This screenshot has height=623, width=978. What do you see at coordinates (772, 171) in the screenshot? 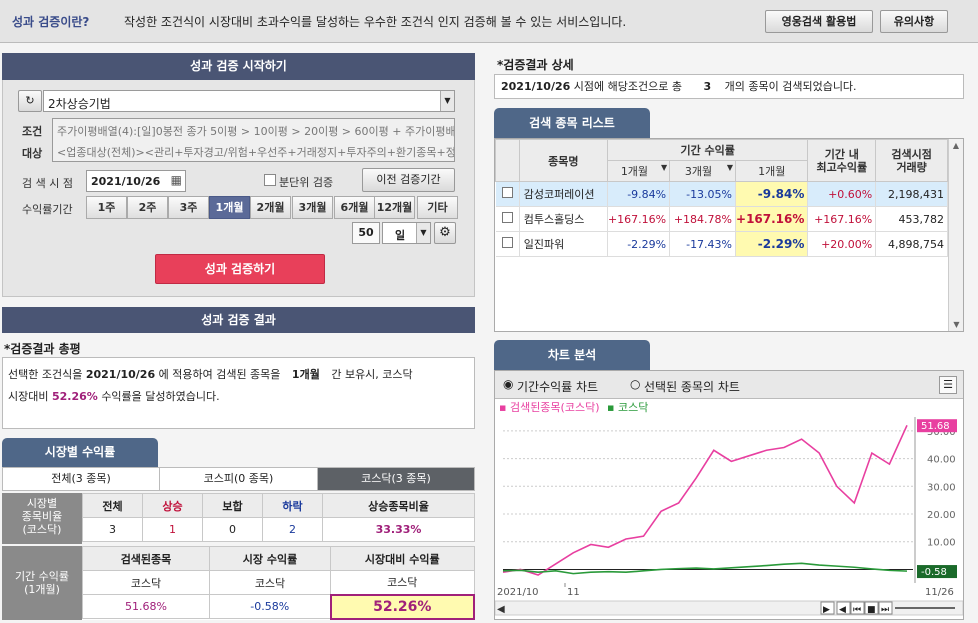
I see `sub-col-3: 1개월` at bounding box center [772, 171].